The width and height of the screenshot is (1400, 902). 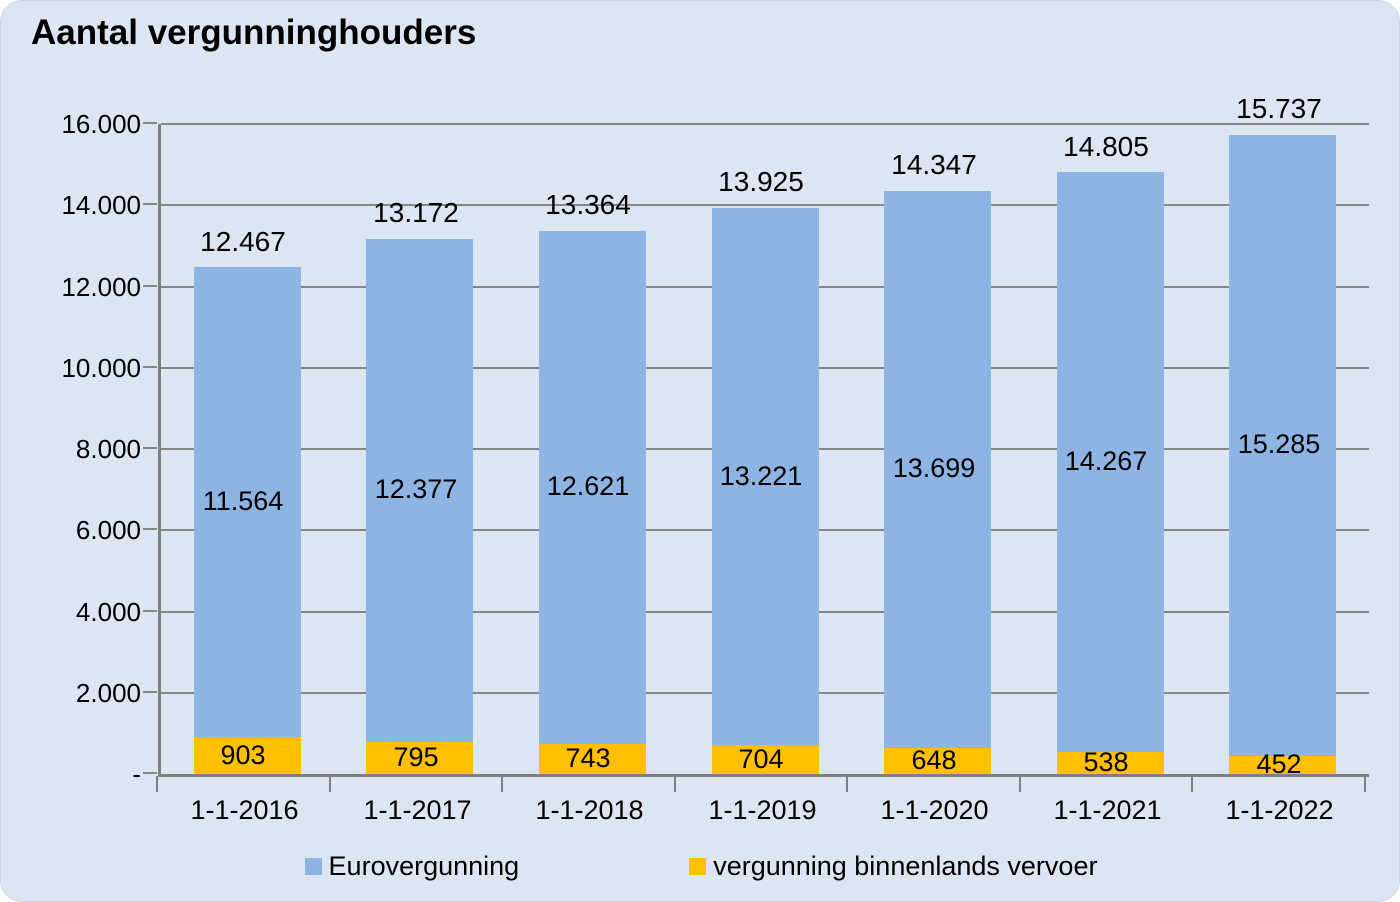 I want to click on legend-item-eurovergunning: Eurovergunning, so click(x=412, y=866).